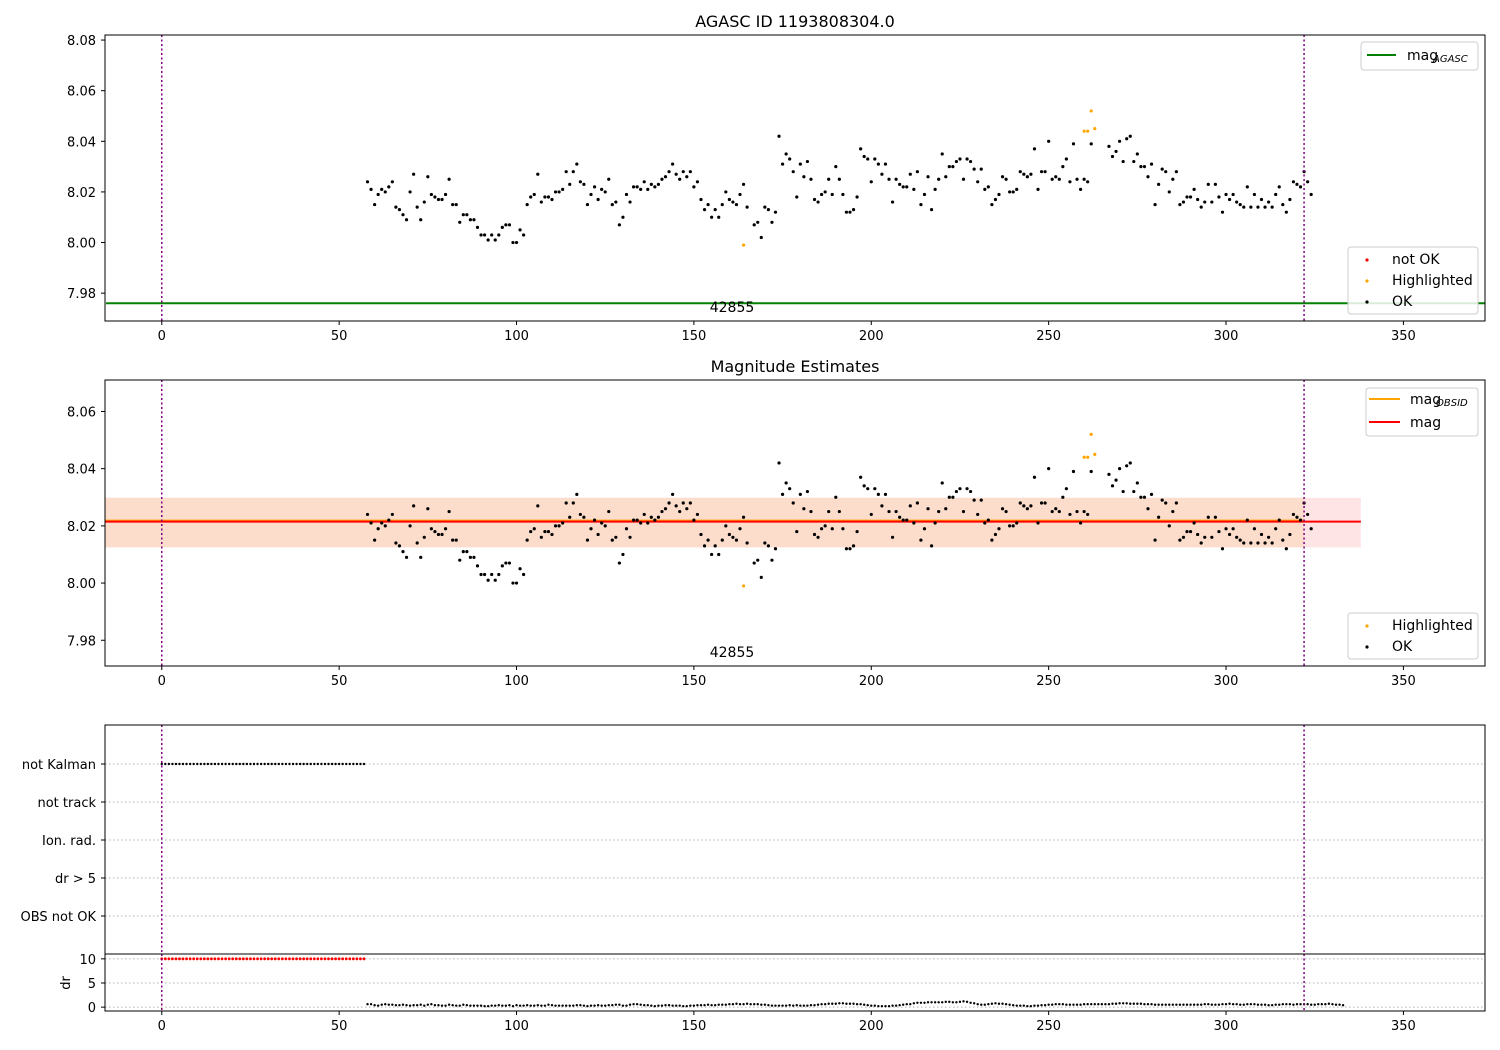  Describe the element at coordinates (752, 982) in the screenshot. I see `dr-points` at that location.